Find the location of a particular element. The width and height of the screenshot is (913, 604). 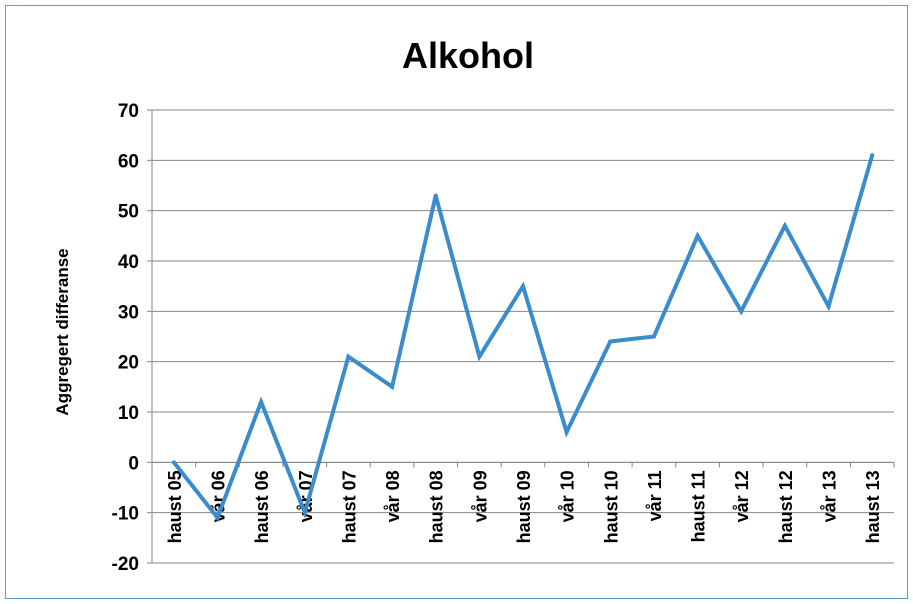

y-tick-label: 40 is located at coordinates (128, 262).